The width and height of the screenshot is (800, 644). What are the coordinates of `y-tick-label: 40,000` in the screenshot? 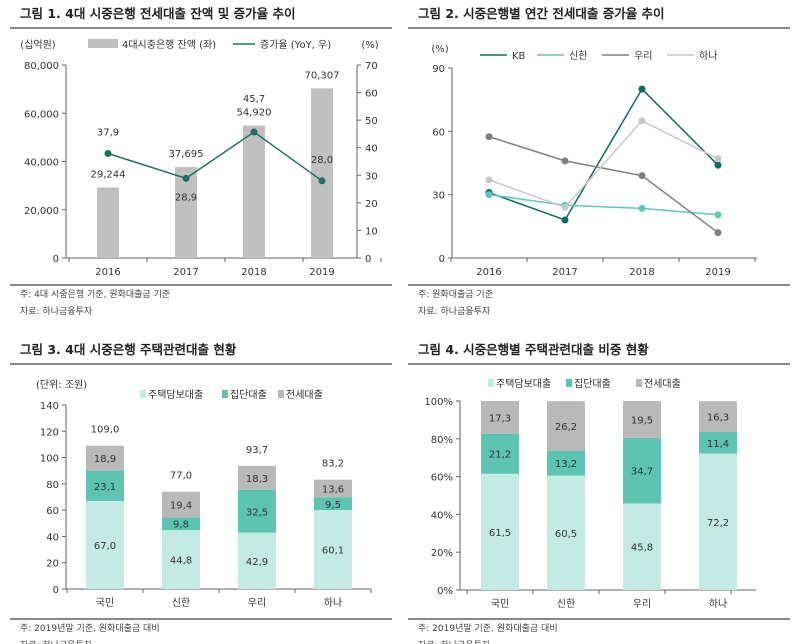 It's located at (41, 163).